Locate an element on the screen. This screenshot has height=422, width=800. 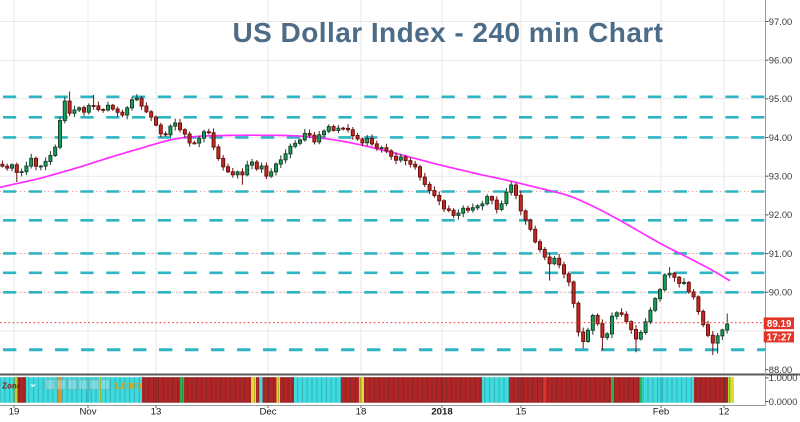
svg-text: o Zone is located at coordinates (11, 386).